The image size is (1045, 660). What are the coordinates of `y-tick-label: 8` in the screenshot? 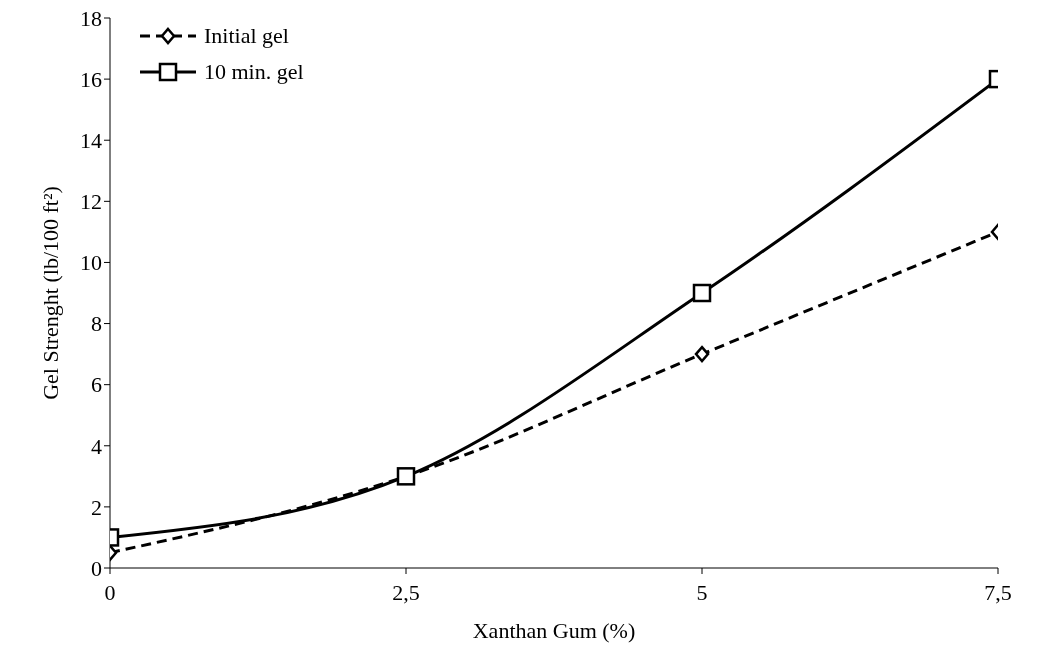 It's located at (96, 324).